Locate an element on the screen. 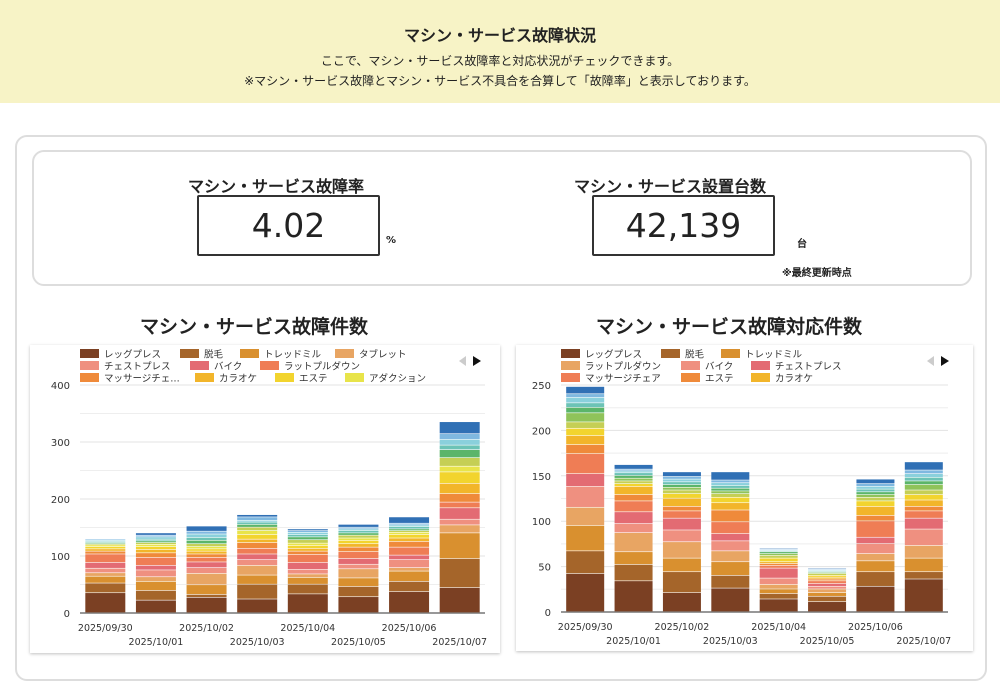 The width and height of the screenshot is (1000, 690). legend-prev-icon is located at coordinates (930, 361).